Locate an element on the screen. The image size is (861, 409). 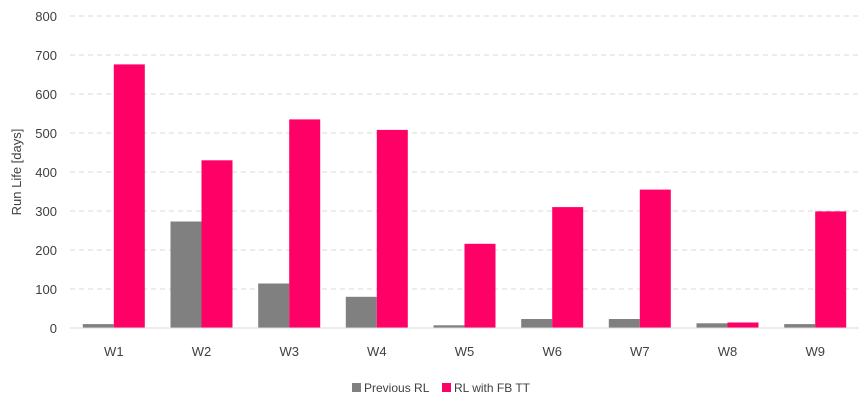
x-tick-label: W4 is located at coordinates (377, 351).